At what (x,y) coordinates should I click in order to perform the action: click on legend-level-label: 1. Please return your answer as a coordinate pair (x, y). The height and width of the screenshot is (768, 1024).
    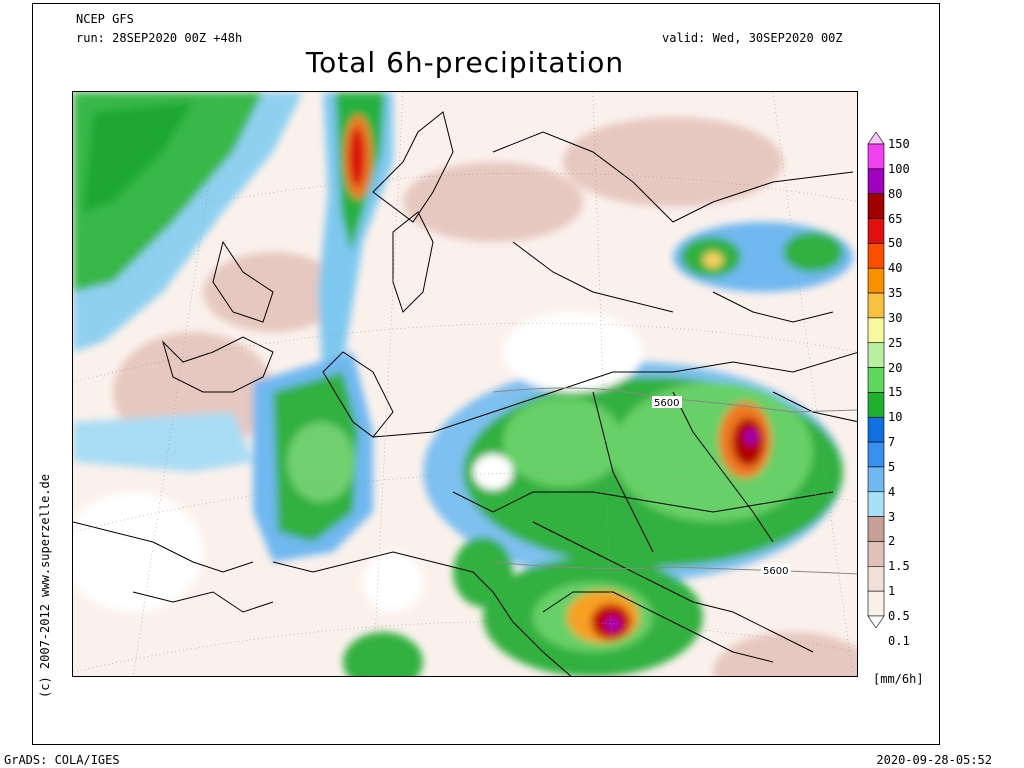
    Looking at the image, I should click on (892, 591).